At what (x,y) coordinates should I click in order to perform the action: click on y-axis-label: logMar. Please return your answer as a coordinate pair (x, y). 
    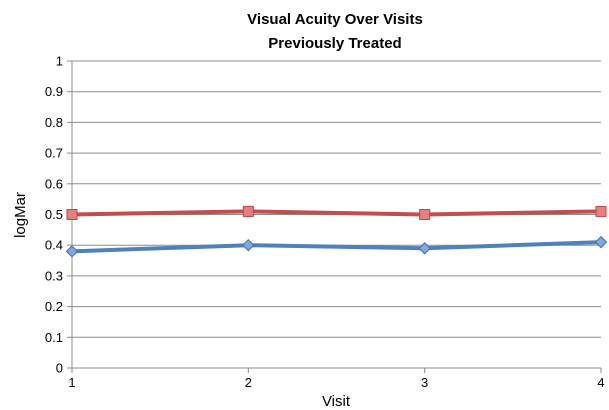
    Looking at the image, I should click on (20, 215).